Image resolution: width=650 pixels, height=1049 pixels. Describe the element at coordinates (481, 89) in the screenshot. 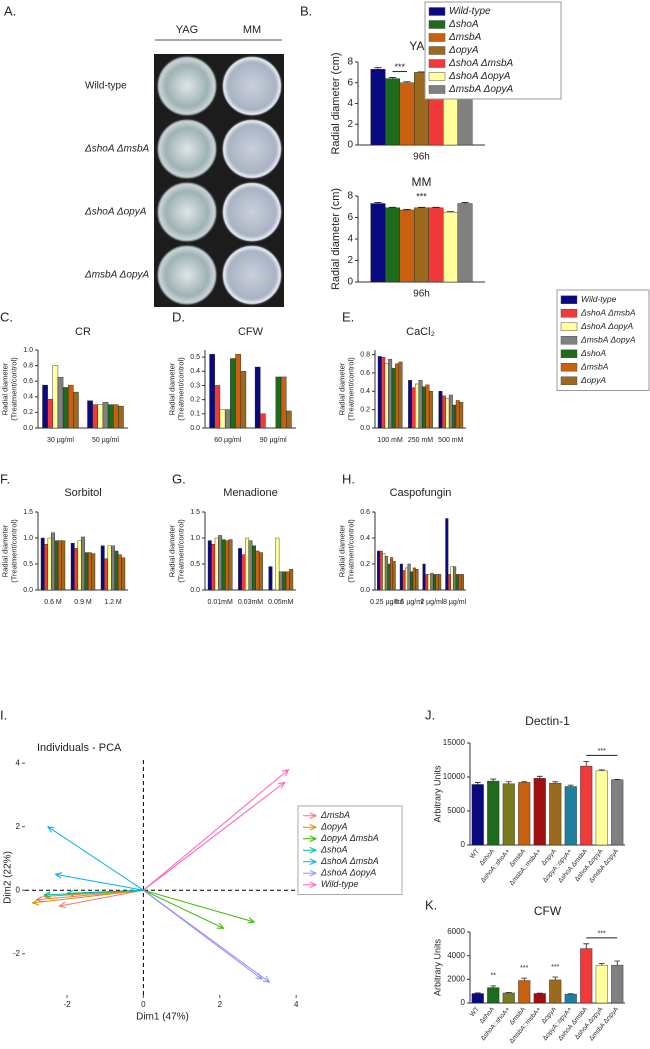

I see `legend-label: ΔmsbA ΔopyA` at that location.